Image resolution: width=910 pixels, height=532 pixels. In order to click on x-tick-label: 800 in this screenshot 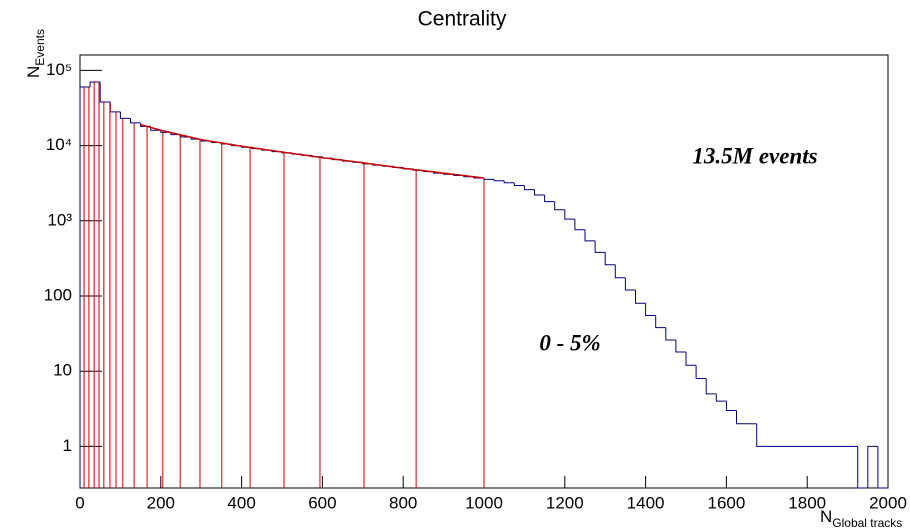, I will do `click(403, 502)`.